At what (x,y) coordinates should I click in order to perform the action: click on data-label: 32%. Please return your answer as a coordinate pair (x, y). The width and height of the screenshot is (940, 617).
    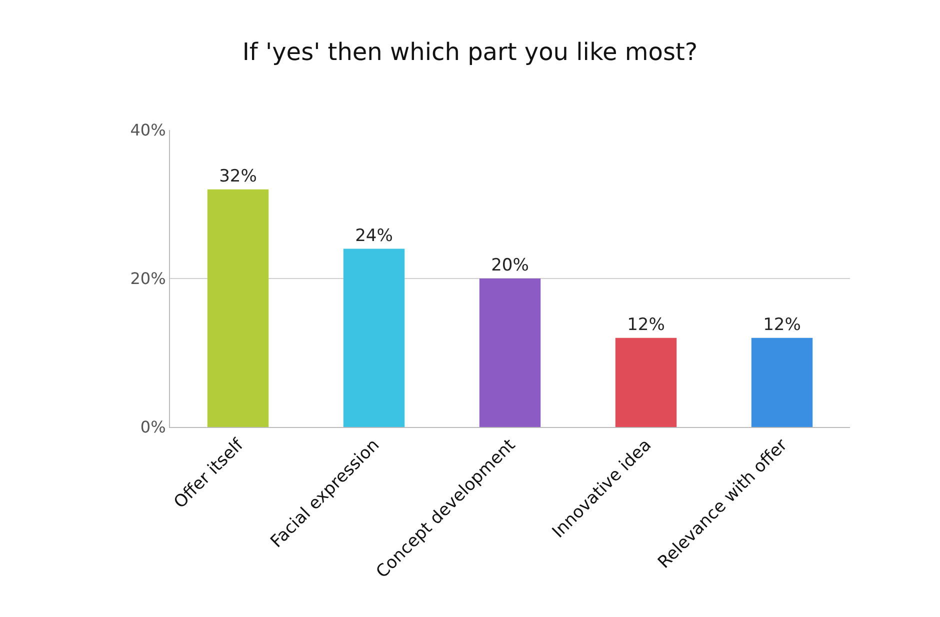
    Looking at the image, I should click on (238, 176).